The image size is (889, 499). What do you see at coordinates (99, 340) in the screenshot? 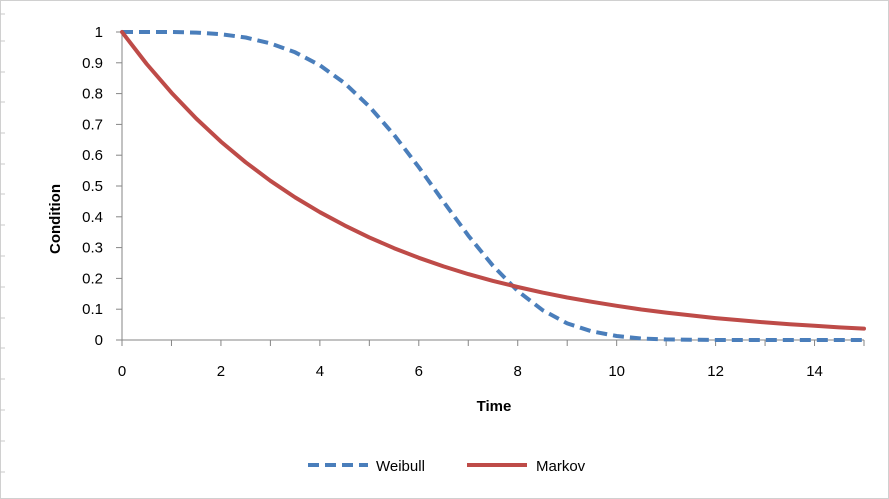
I see `y-tick-label: 0` at bounding box center [99, 340].